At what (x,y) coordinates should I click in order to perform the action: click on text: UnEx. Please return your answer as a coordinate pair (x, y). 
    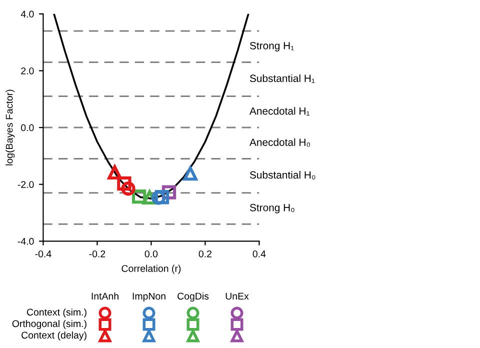
    Looking at the image, I should click on (237, 296).